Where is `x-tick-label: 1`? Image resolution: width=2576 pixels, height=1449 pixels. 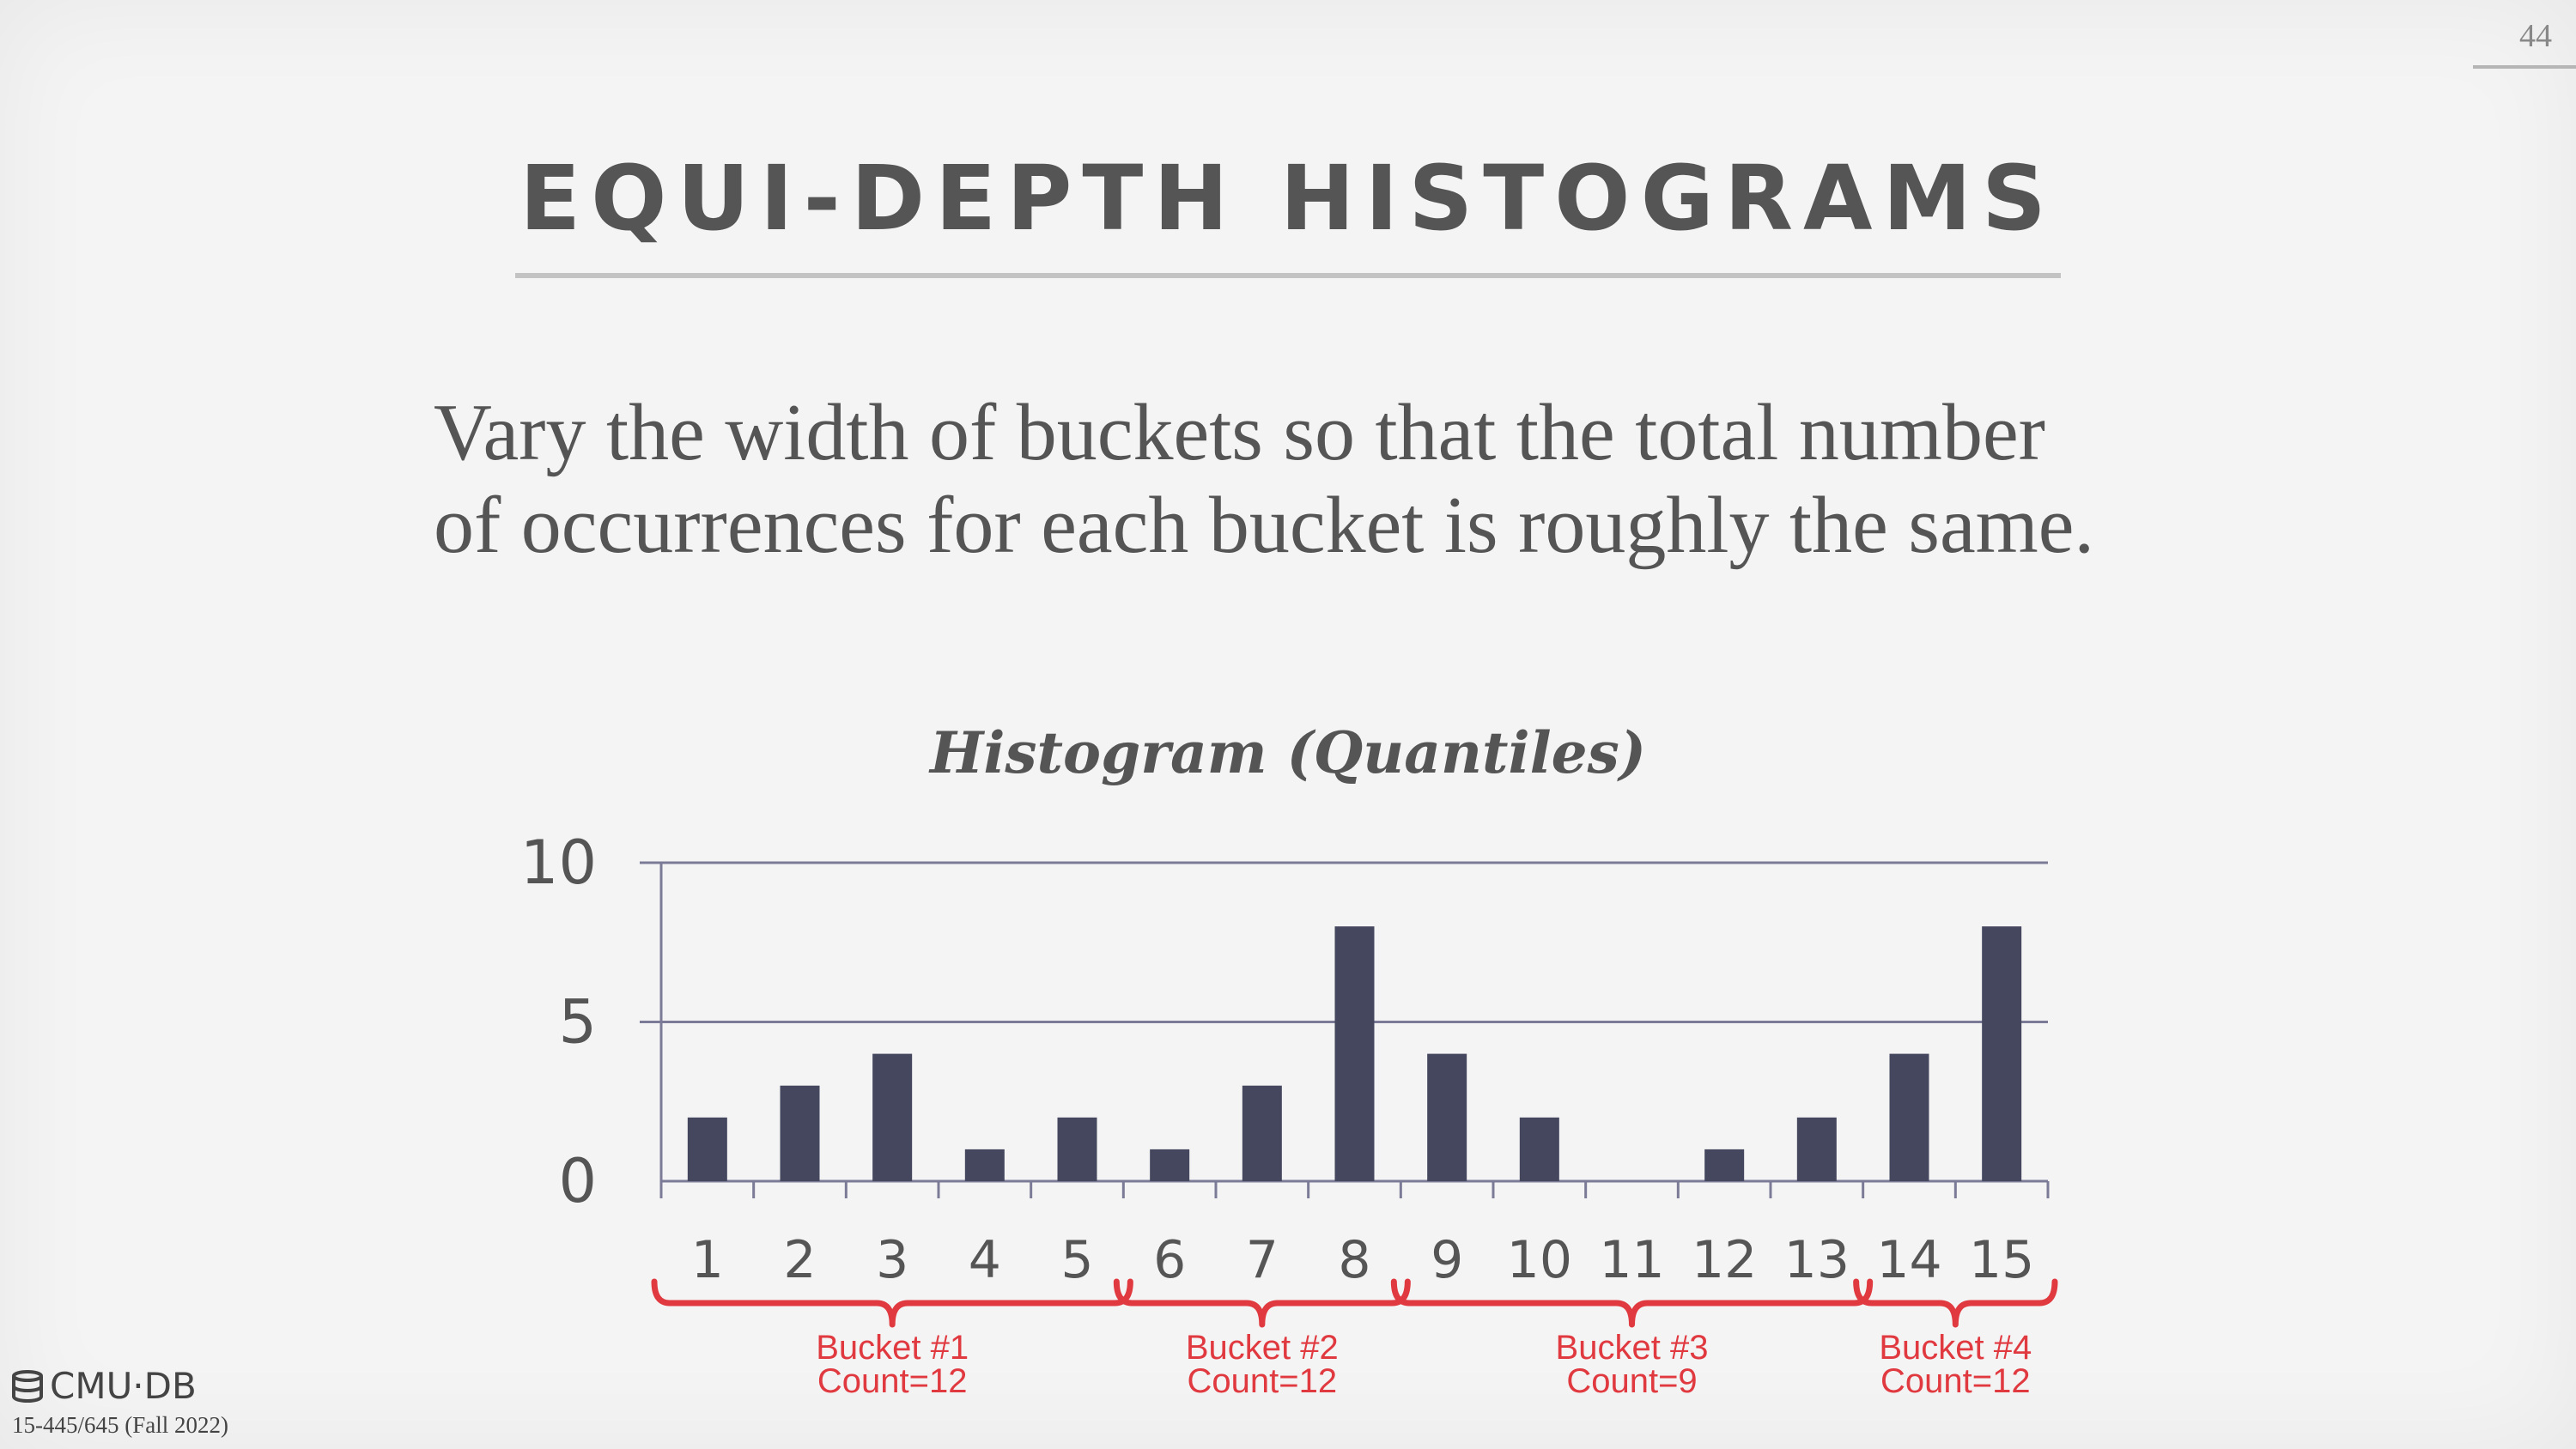
x-tick-label: 1 is located at coordinates (707, 1260).